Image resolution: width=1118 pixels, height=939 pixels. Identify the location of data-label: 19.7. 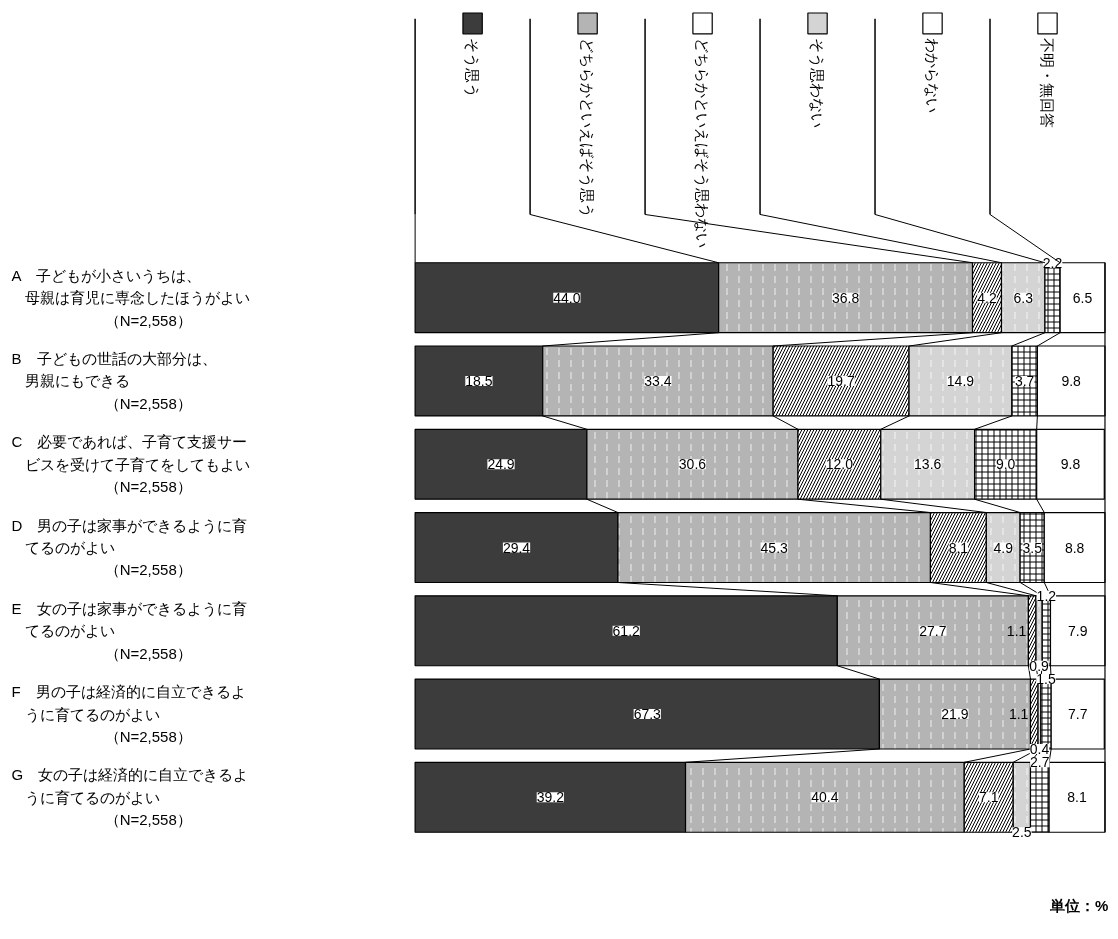
(841, 380).